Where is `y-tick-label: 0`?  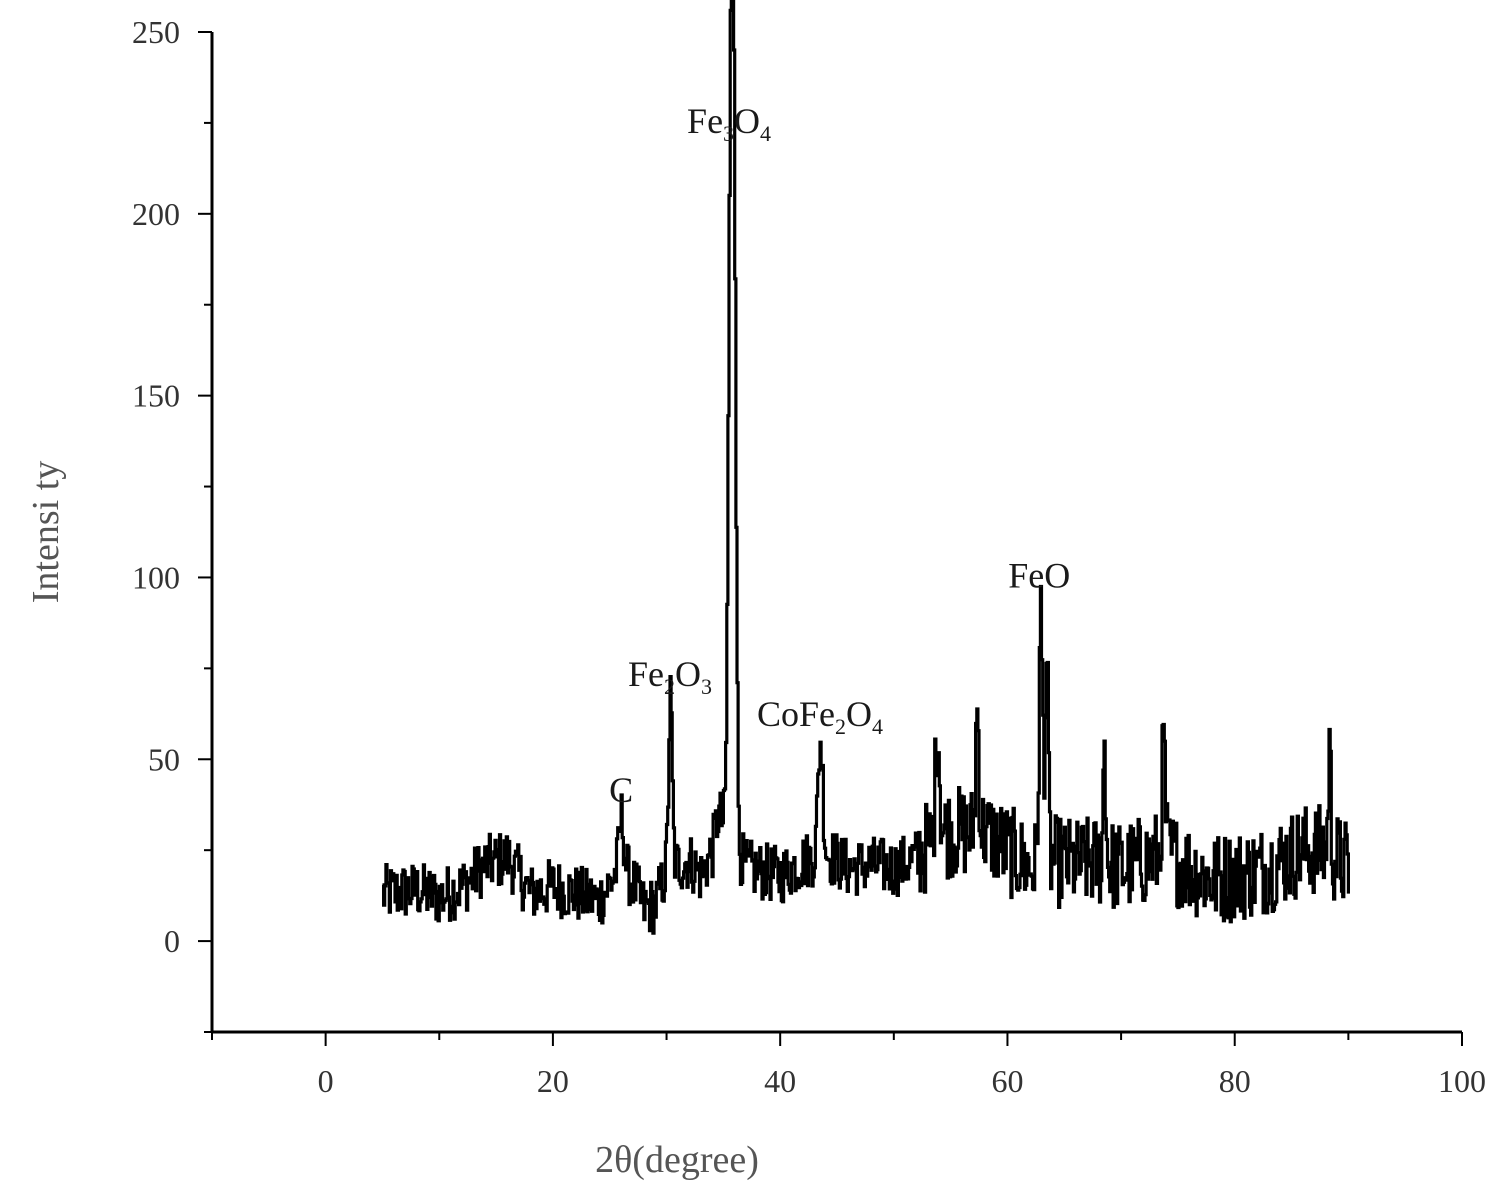 y-tick-label: 0 is located at coordinates (172, 941).